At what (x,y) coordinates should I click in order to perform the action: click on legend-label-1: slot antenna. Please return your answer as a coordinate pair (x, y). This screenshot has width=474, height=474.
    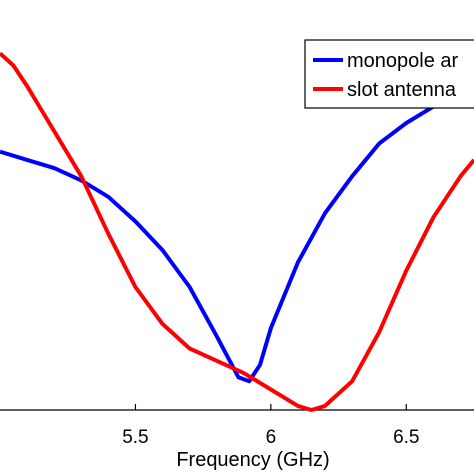
    Looking at the image, I should click on (402, 90).